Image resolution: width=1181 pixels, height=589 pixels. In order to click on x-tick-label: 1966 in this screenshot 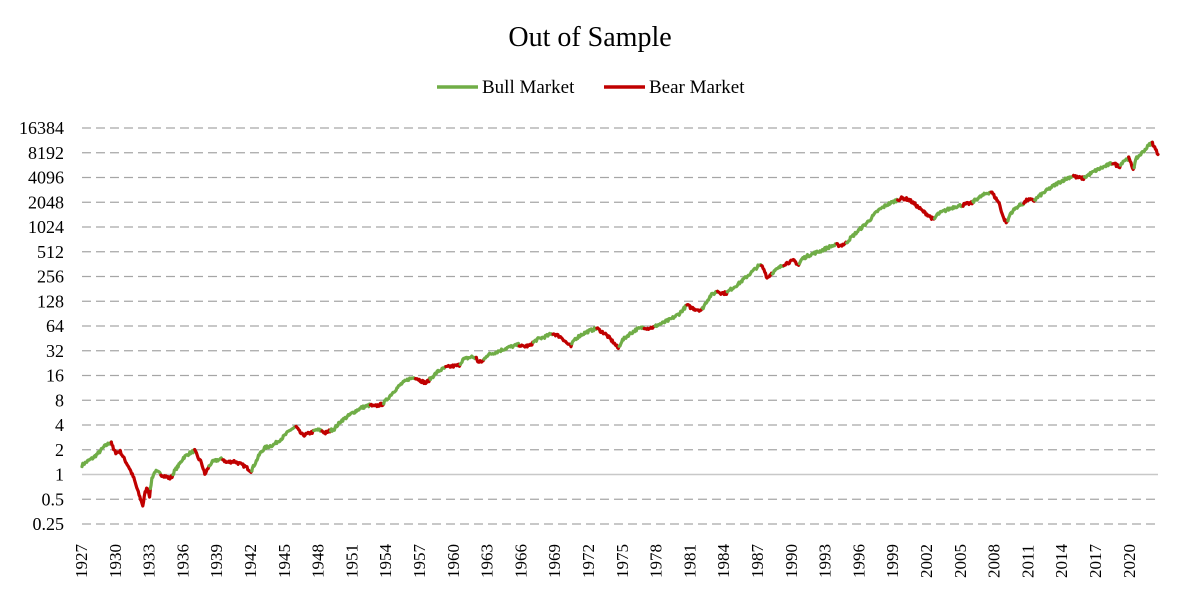, I will do `click(520, 561)`.